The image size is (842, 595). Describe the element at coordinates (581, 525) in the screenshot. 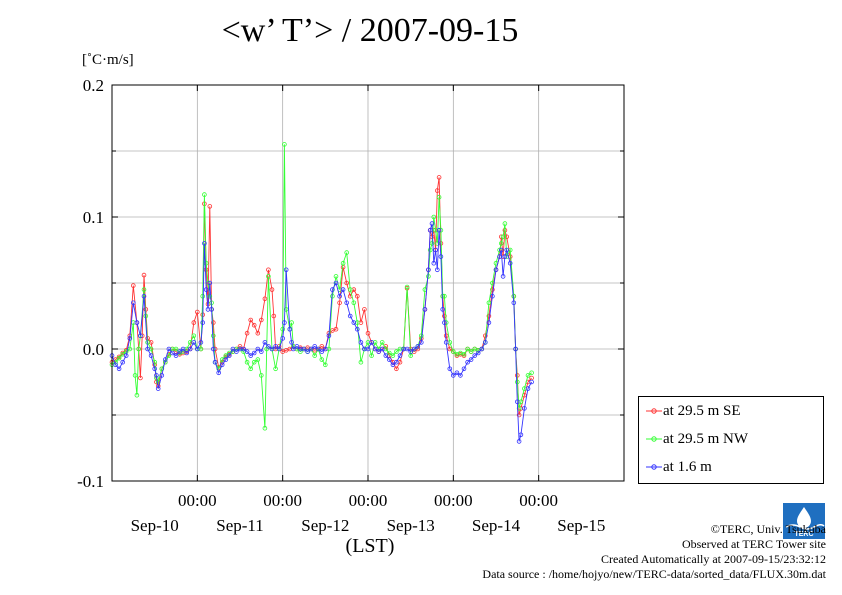

I see `x-date-label: Sep-15` at that location.